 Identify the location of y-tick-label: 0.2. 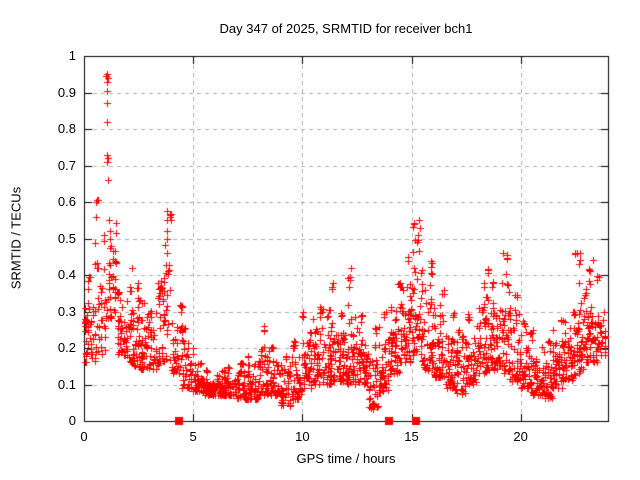
(66, 347).